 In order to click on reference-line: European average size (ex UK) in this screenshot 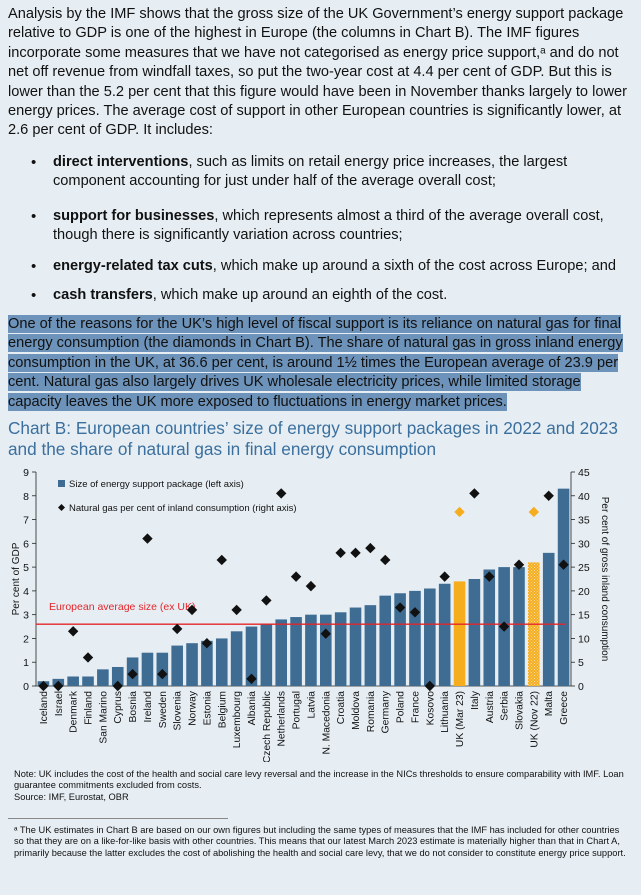, I will do `click(300, 613)`.